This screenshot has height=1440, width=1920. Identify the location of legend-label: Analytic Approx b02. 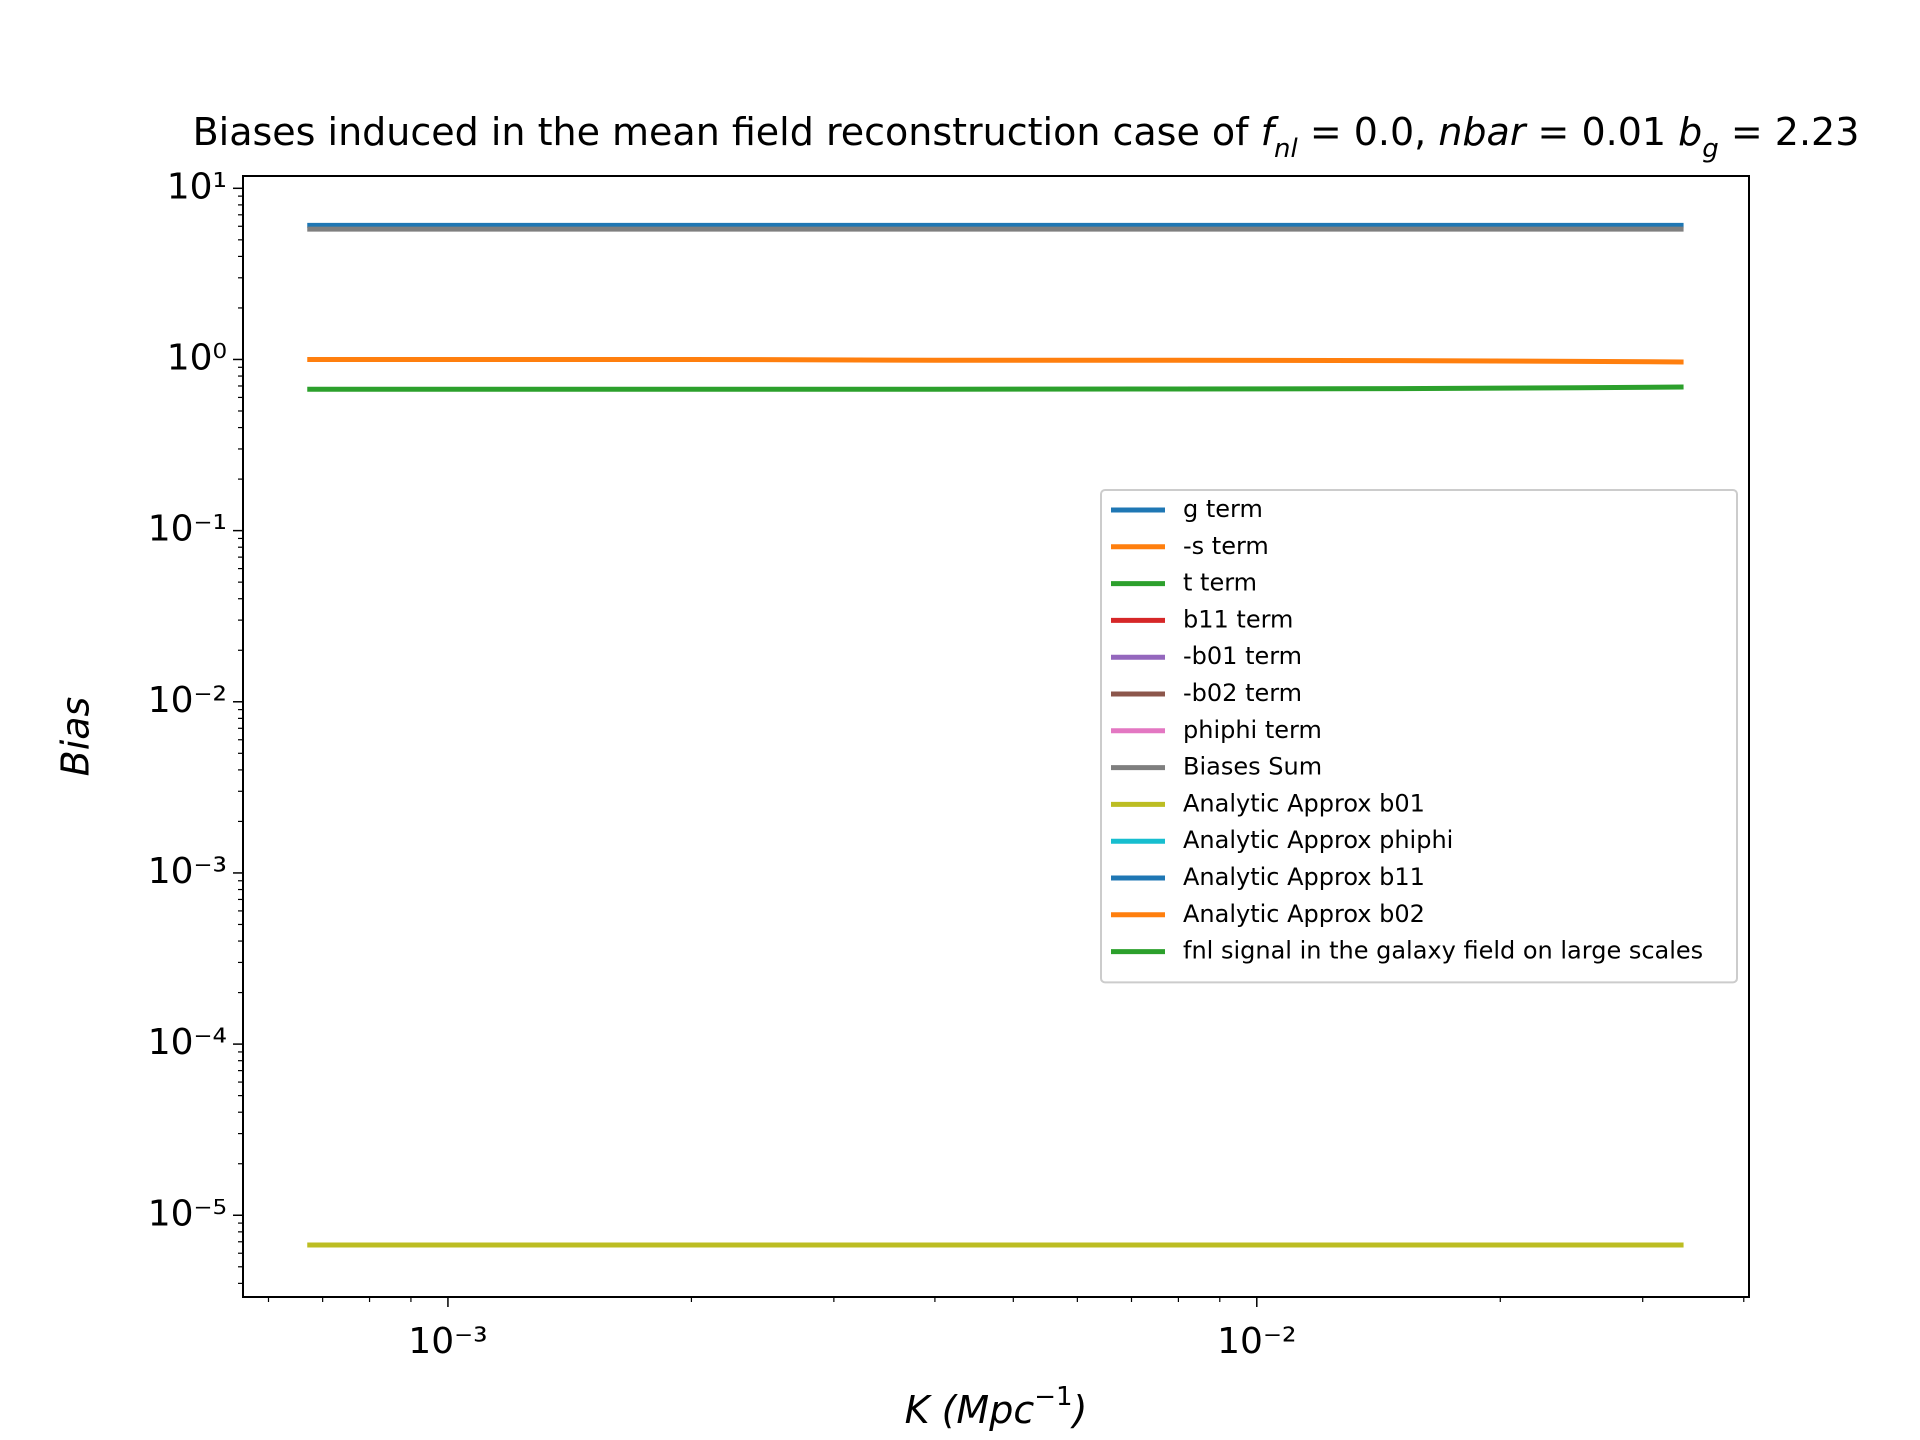
(1304, 914).